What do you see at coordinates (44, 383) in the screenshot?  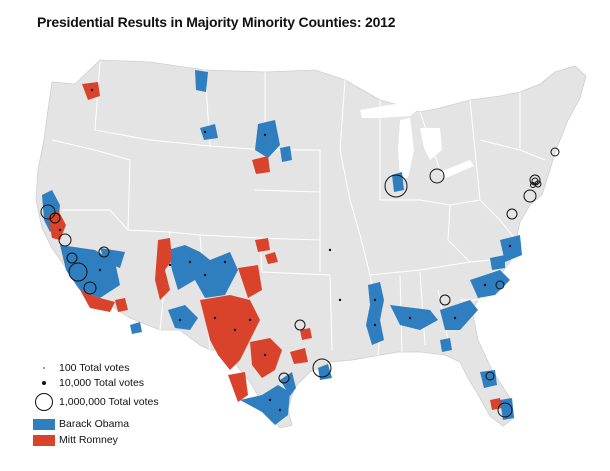 I see `small-dot-icon` at bounding box center [44, 383].